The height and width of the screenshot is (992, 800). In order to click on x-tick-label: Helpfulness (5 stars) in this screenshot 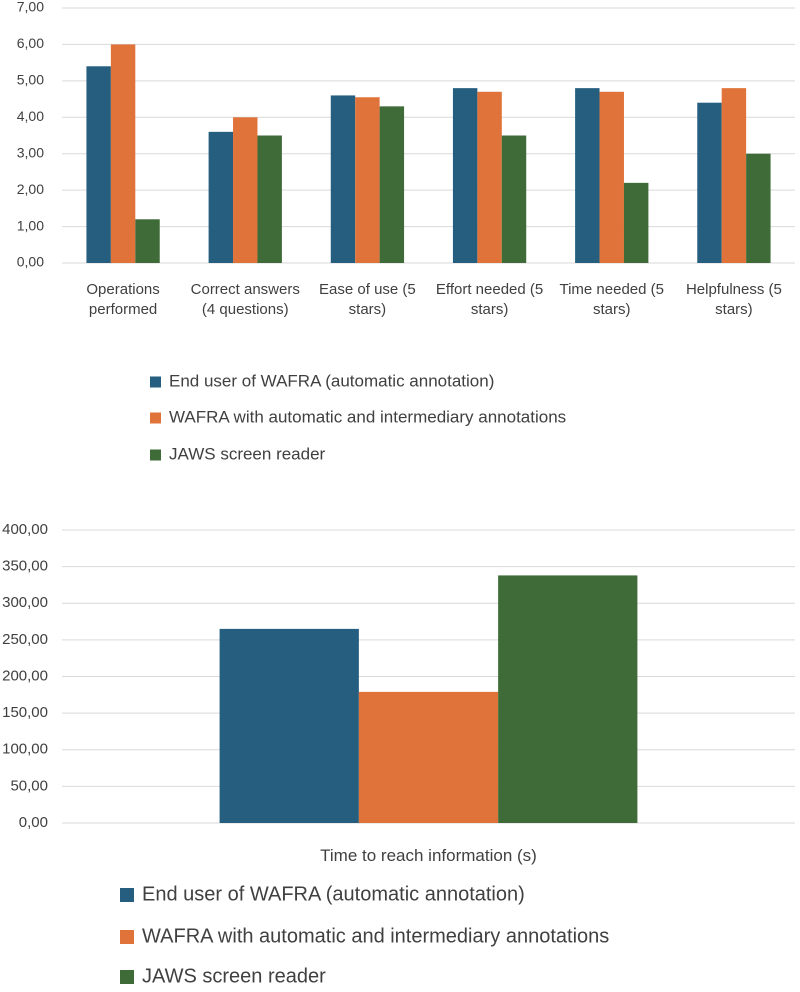, I will do `click(733, 299)`.